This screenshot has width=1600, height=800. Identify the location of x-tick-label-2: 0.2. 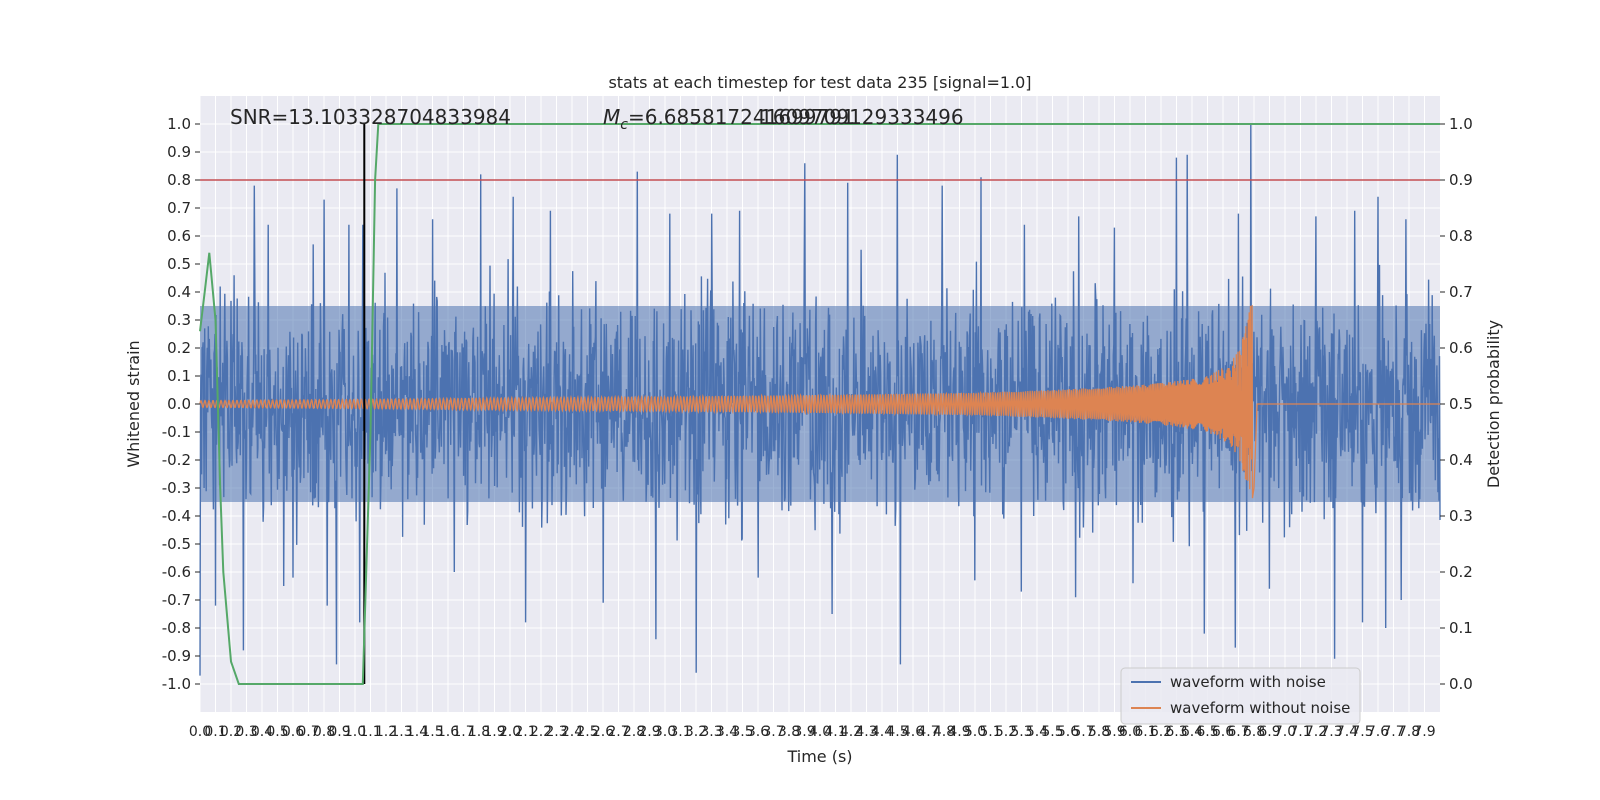
(231, 732).